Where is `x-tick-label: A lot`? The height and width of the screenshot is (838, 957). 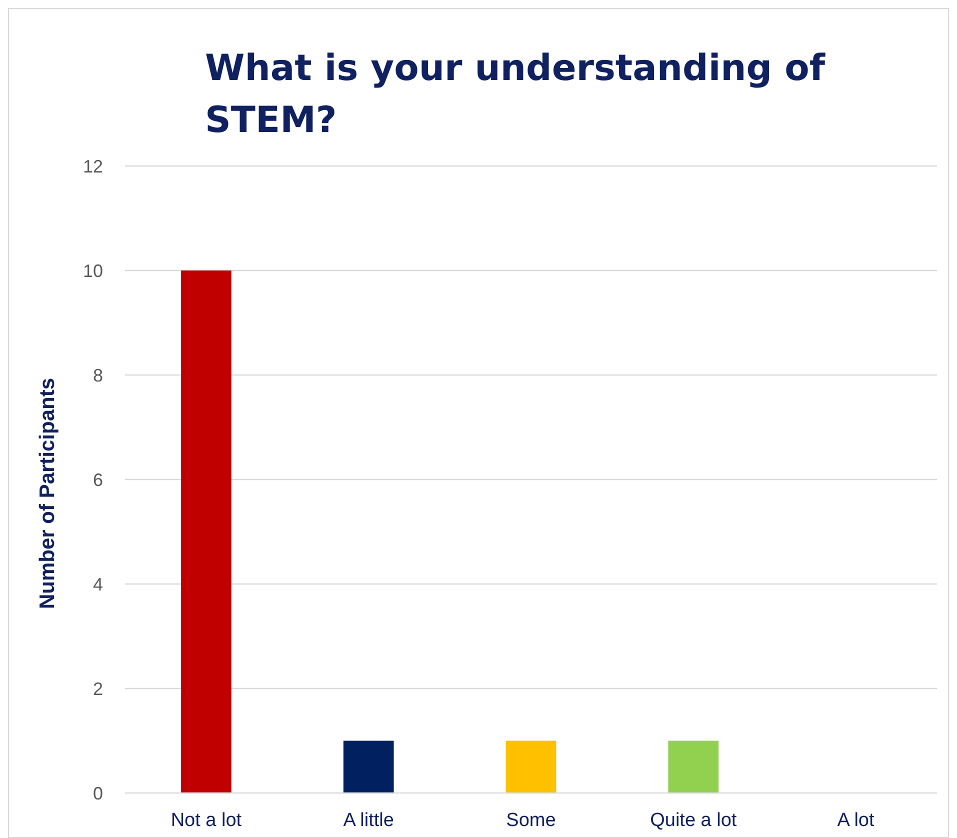
x-tick-label: A lot is located at coordinates (856, 820).